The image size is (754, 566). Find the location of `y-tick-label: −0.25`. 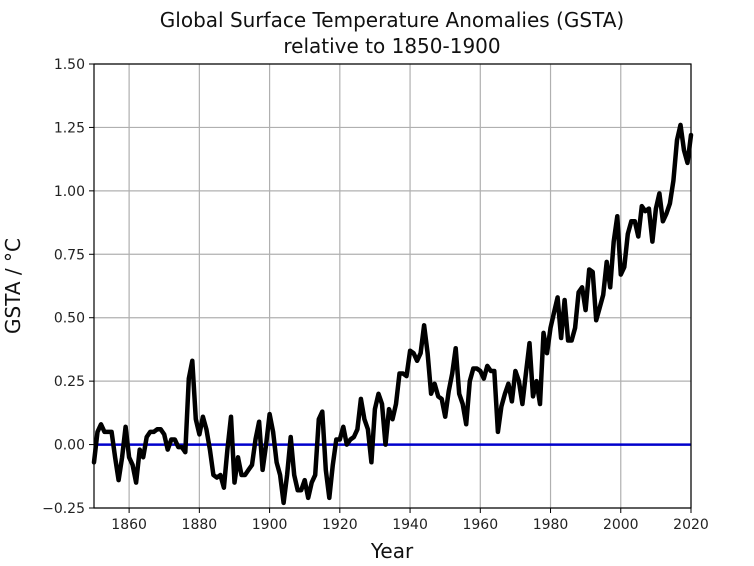

y-tick-label: −0.25 is located at coordinates (63, 509).